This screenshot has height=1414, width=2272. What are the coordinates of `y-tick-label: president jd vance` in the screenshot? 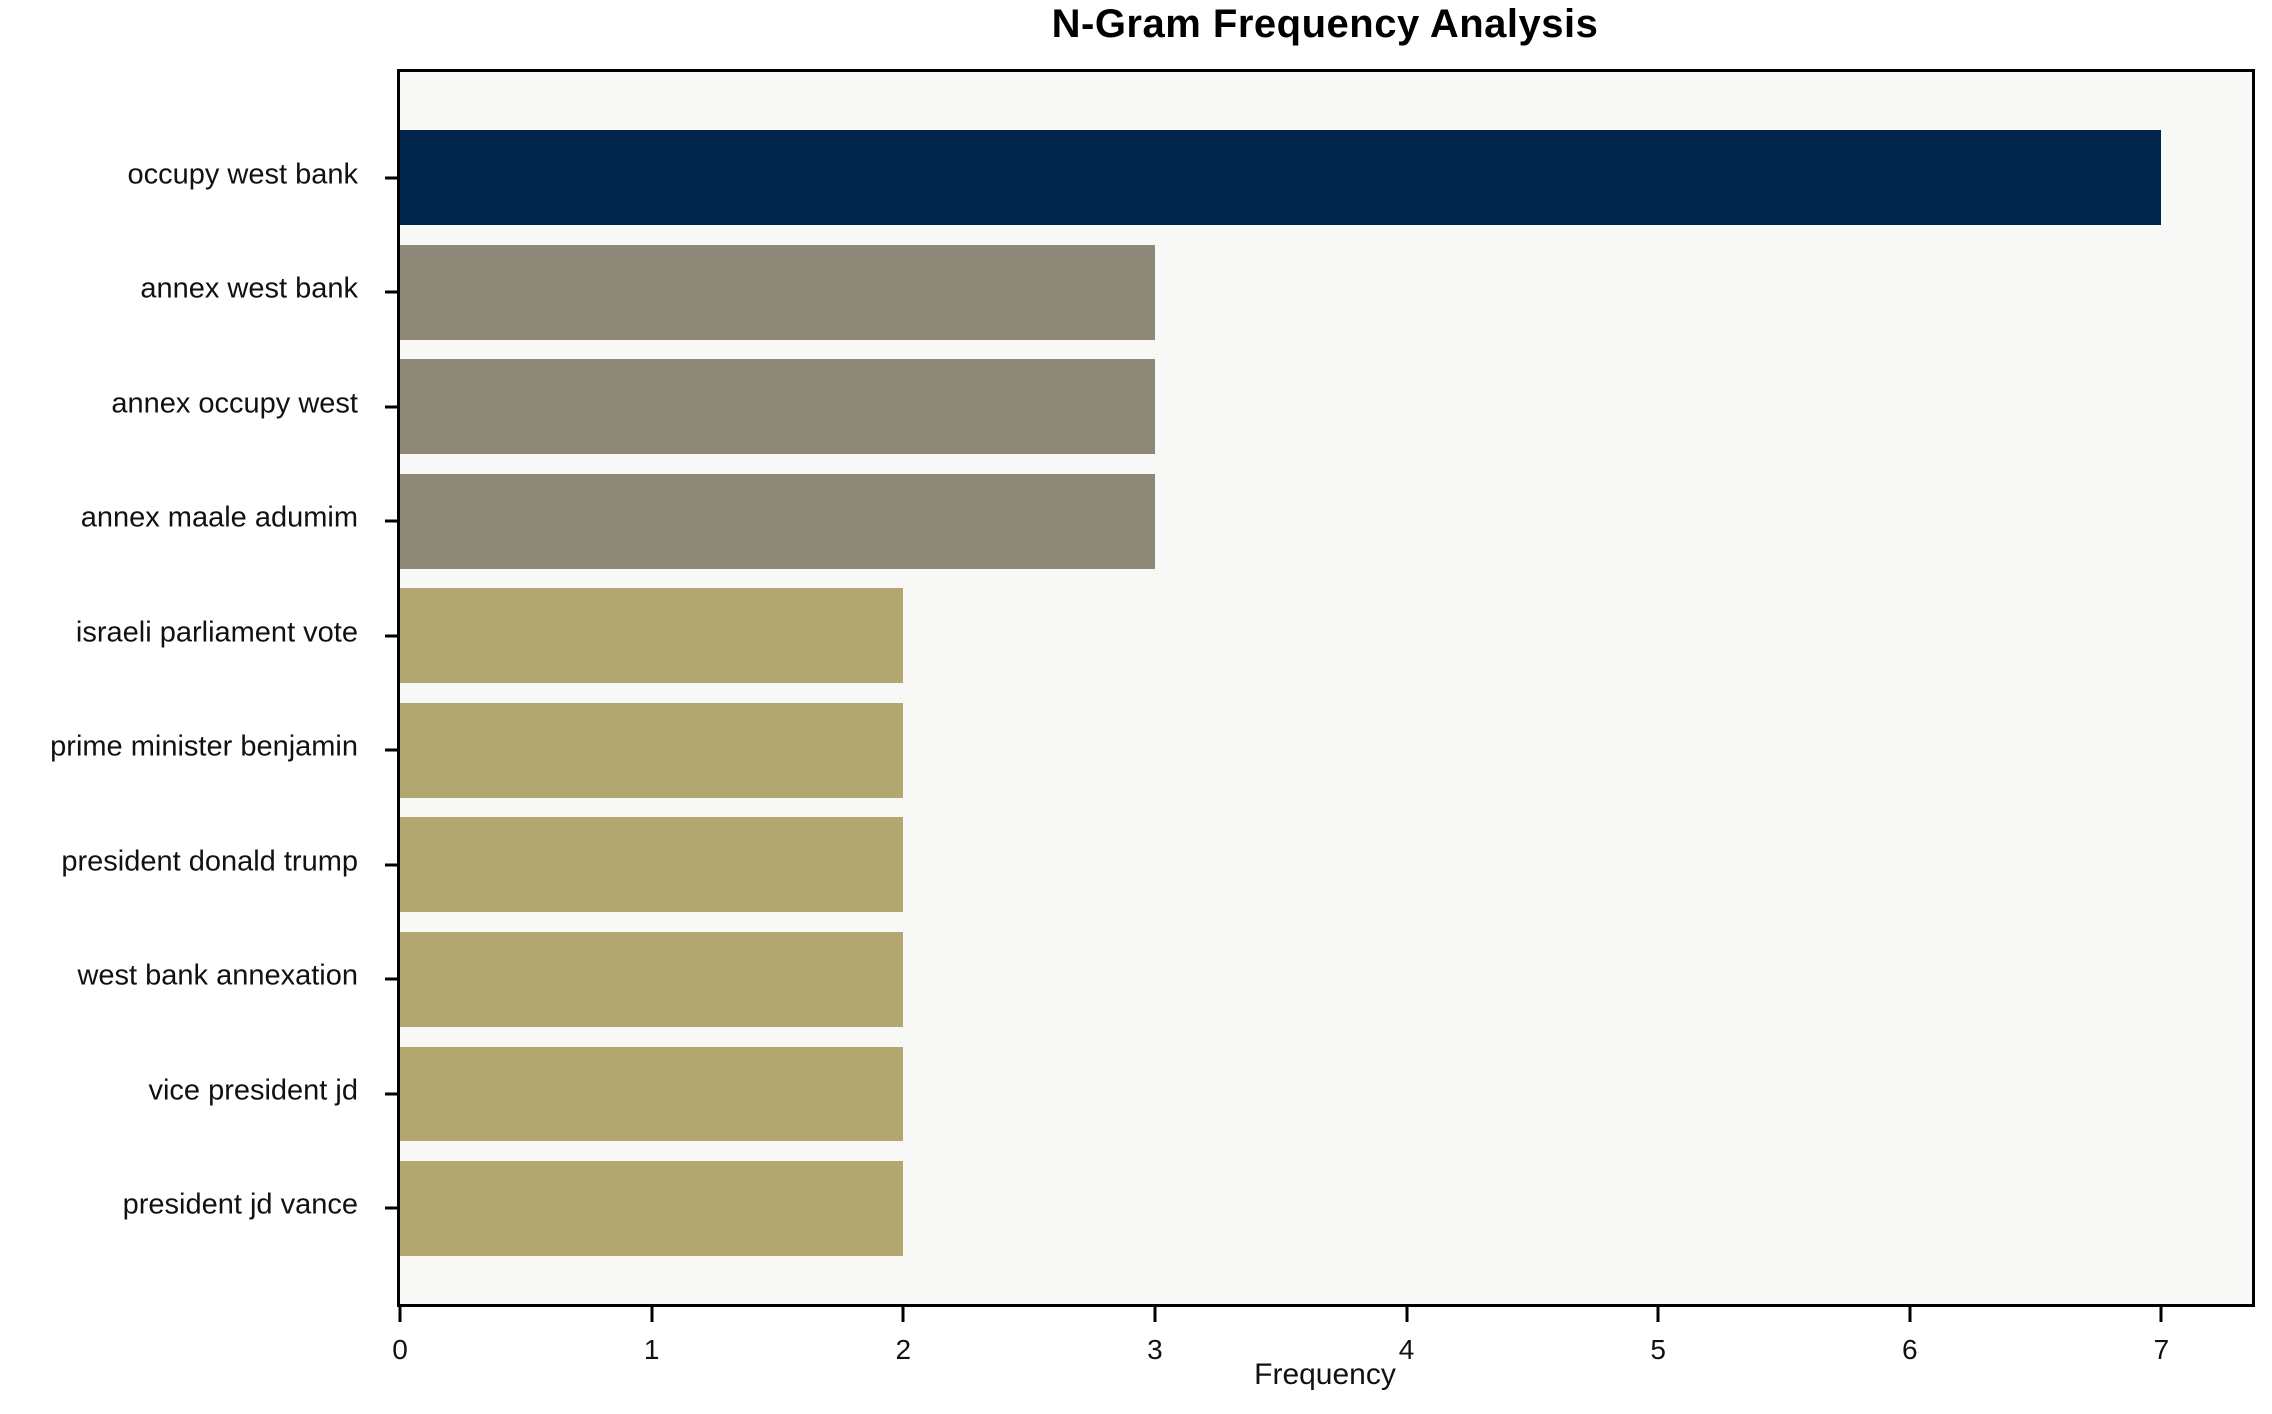 It's located at (240, 1204).